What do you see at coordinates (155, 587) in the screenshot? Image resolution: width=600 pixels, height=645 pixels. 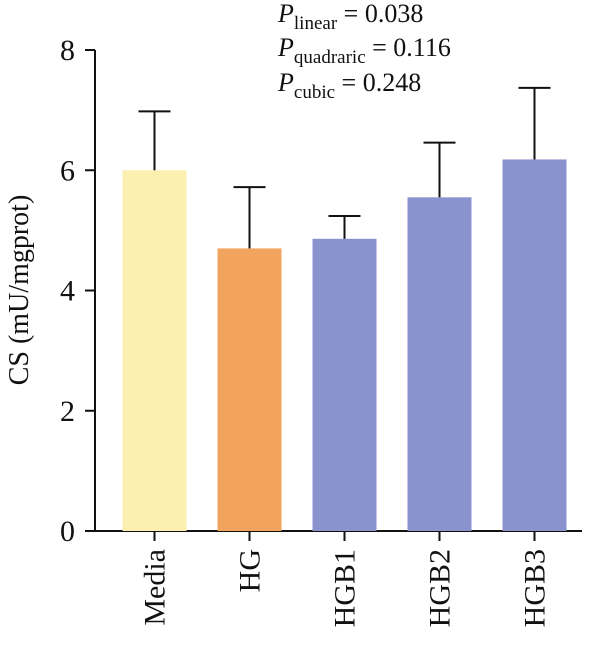 I see `x-category-label: Media` at bounding box center [155, 587].